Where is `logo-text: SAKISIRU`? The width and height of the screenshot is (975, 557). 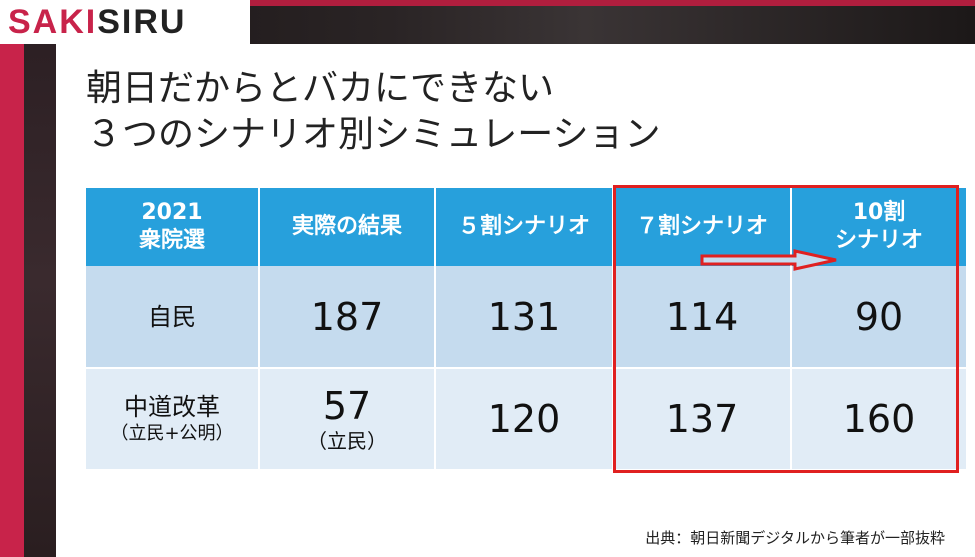
logo-text: SAKISIRU is located at coordinates (97, 22).